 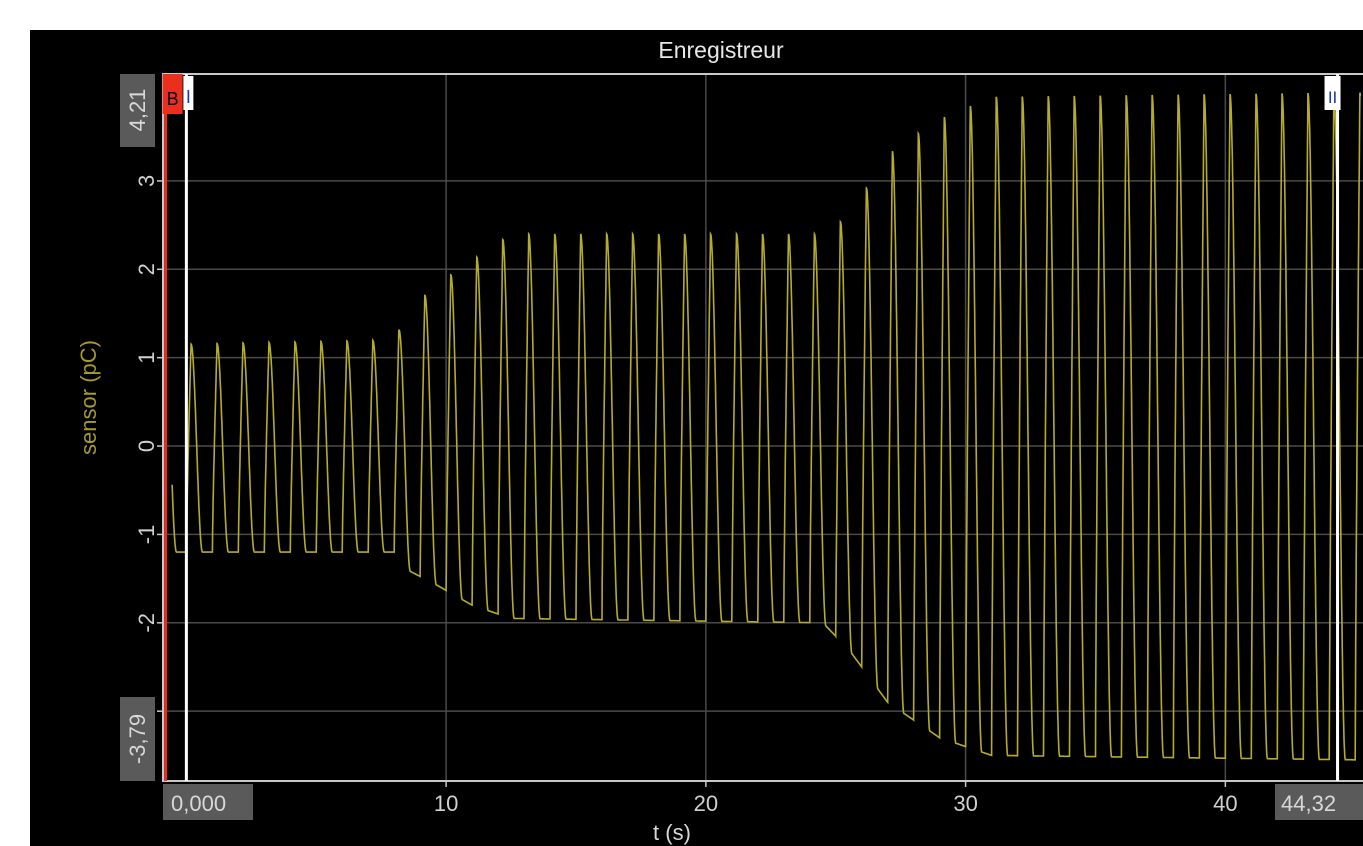 I want to click on cursor-c-handle, so click(x=1332, y=93).